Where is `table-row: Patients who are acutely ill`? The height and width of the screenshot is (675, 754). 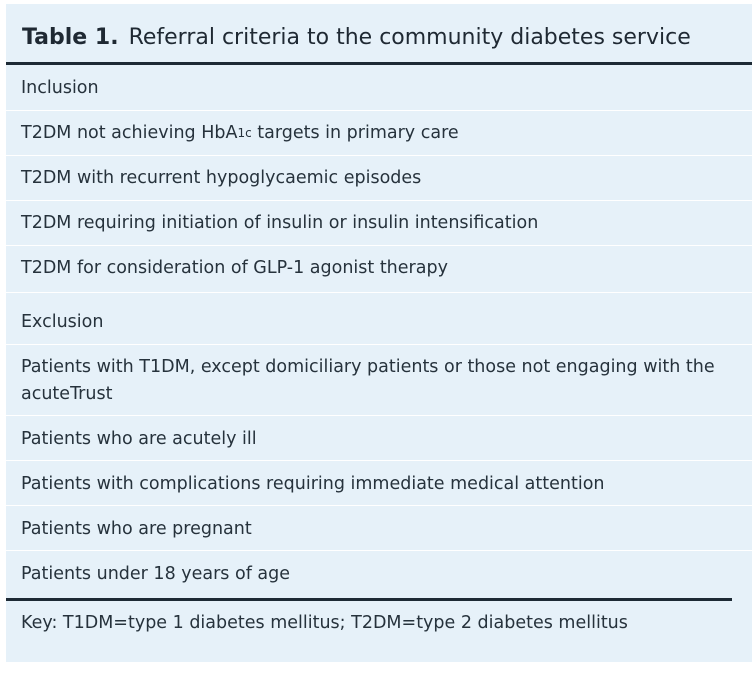 table-row: Patients who are acutely ill is located at coordinates (139, 439).